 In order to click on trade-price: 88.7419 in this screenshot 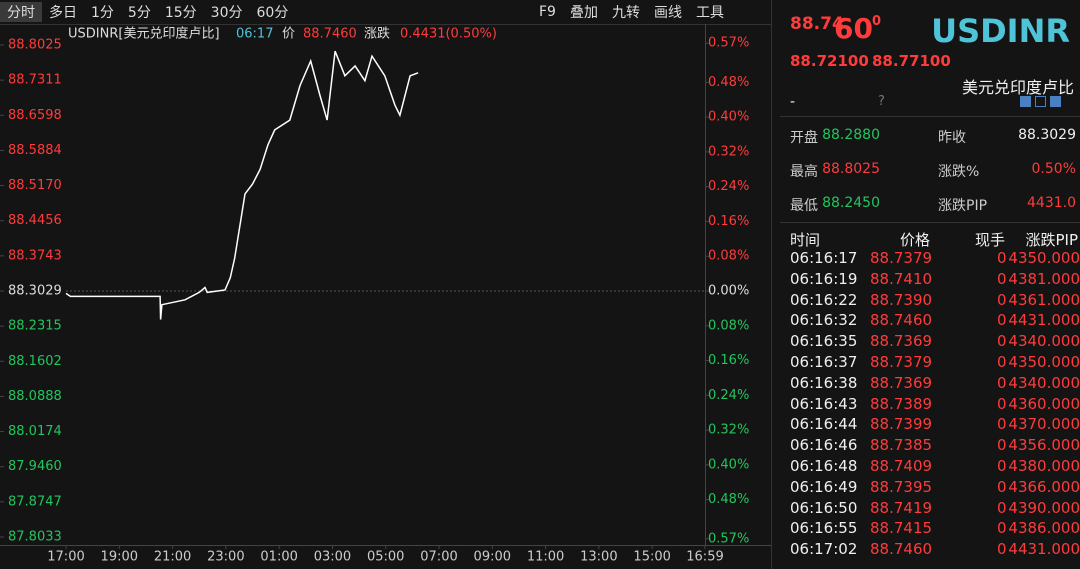, I will do `click(901, 507)`.